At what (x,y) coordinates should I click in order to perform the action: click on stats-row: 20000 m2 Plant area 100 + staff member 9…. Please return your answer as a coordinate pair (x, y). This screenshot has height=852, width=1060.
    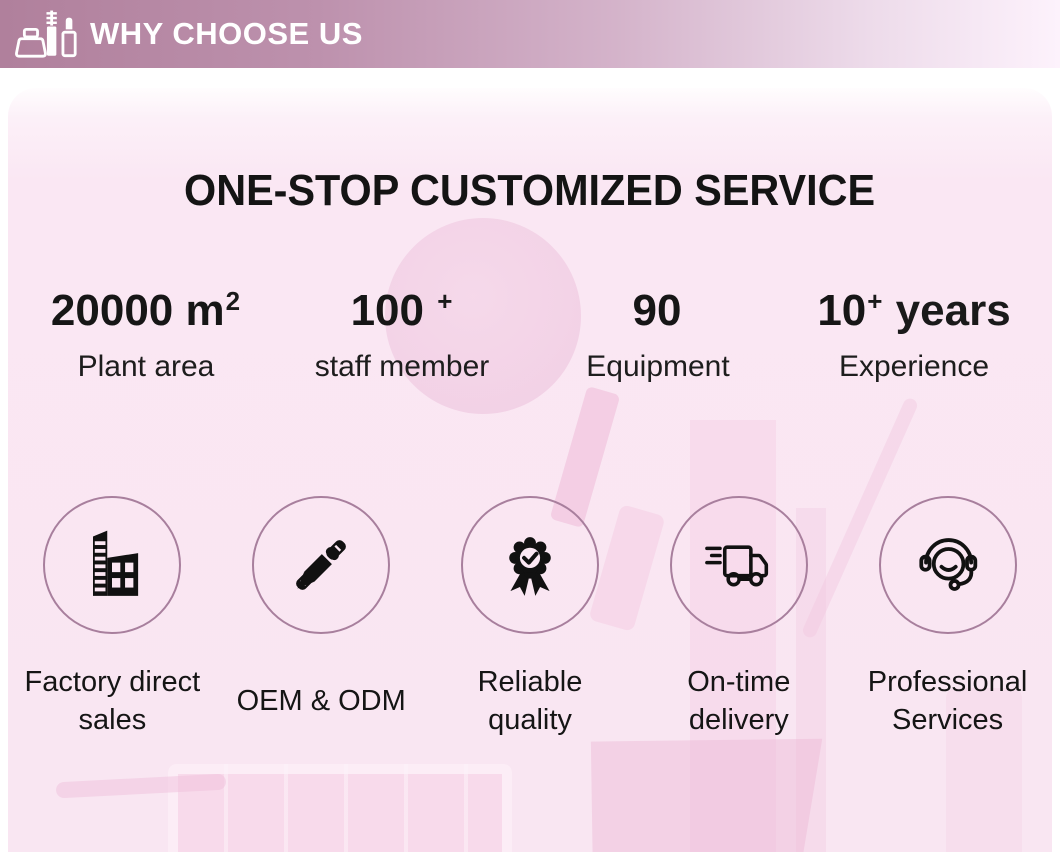
    Looking at the image, I should click on (530, 335).